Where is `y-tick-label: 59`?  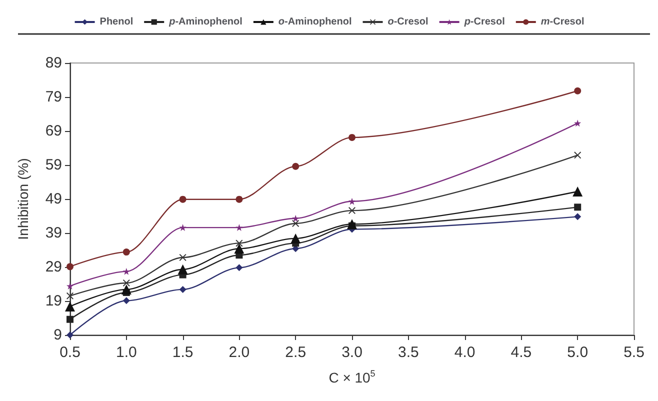 y-tick-label: 59 is located at coordinates (53, 165).